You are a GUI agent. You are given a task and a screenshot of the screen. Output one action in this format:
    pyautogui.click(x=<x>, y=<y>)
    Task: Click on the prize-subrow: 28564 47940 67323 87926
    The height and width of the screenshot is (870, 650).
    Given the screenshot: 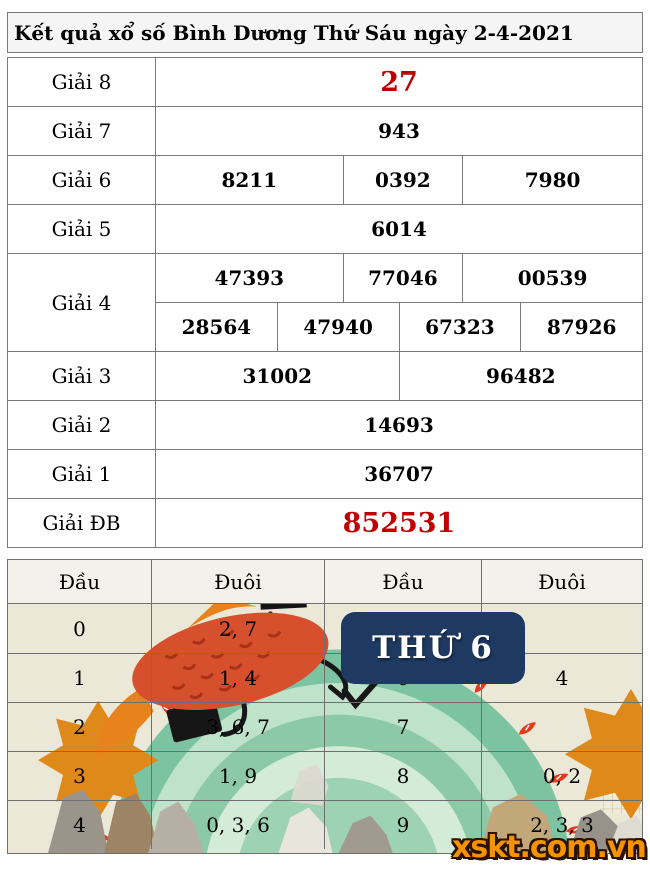 What is the action you would take?
    pyautogui.click(x=399, y=326)
    